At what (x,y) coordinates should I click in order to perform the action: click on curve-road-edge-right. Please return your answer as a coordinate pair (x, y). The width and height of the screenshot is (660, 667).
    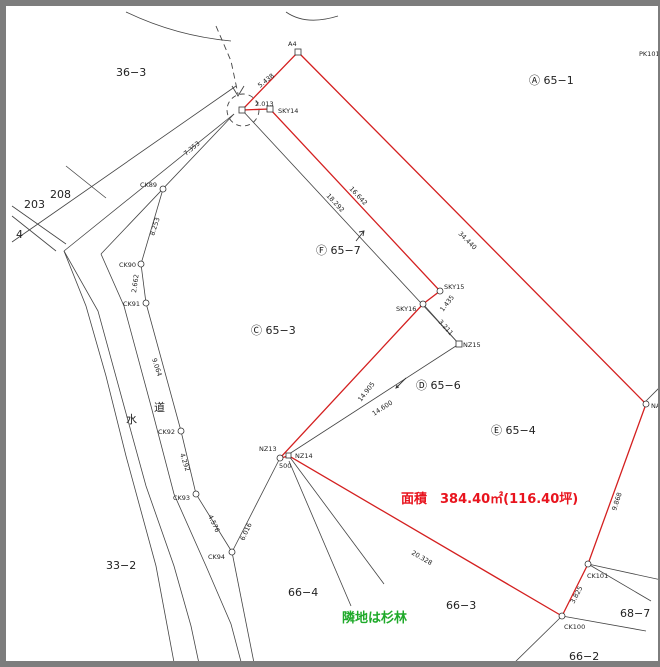
    Looking at the image, I should click on (312, 16).